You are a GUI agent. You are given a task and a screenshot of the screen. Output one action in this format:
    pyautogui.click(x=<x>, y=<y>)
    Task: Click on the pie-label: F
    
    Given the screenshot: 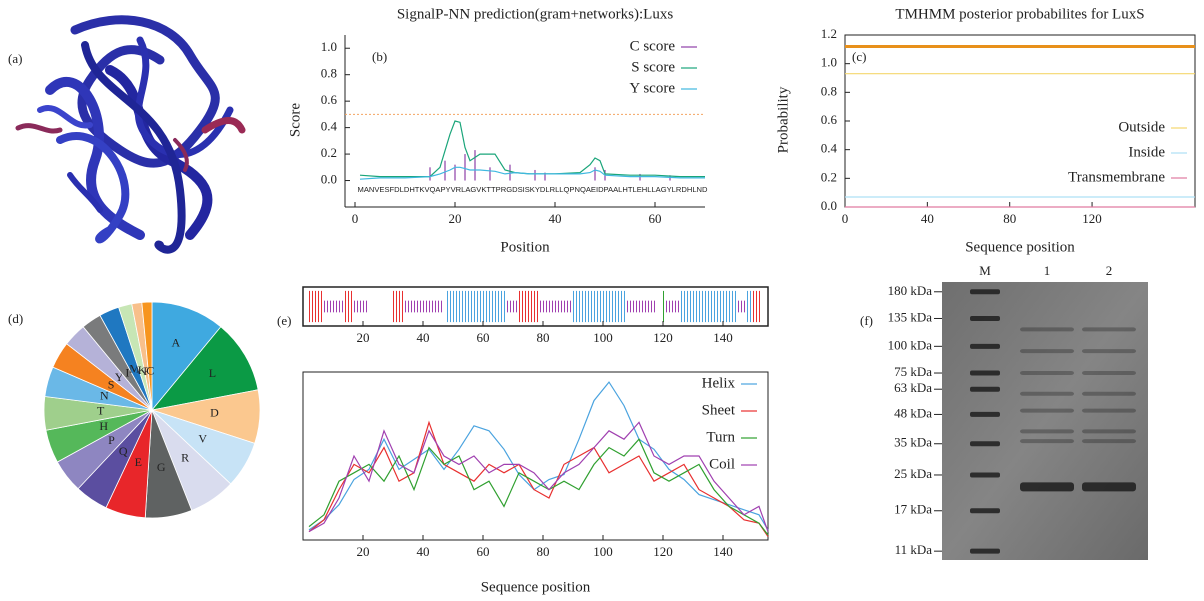 What is the action you would take?
    pyautogui.click(x=146, y=371)
    